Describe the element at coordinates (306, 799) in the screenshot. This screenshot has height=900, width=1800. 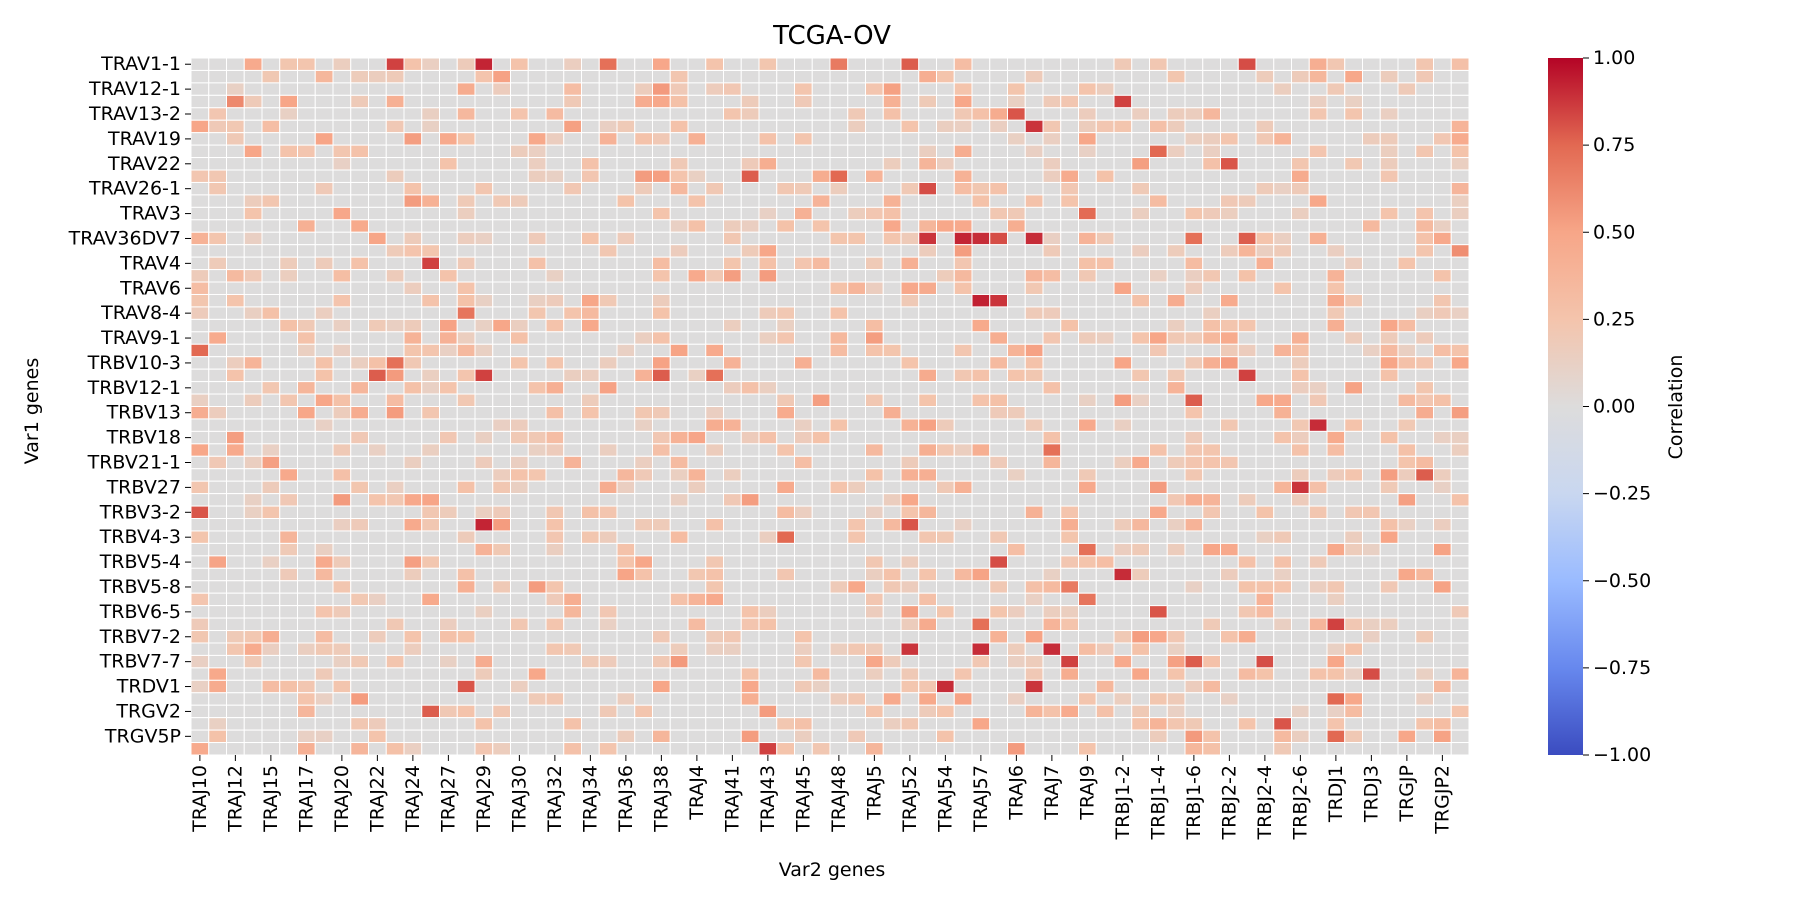
I see `x-tick-label: TRAJ17` at that location.